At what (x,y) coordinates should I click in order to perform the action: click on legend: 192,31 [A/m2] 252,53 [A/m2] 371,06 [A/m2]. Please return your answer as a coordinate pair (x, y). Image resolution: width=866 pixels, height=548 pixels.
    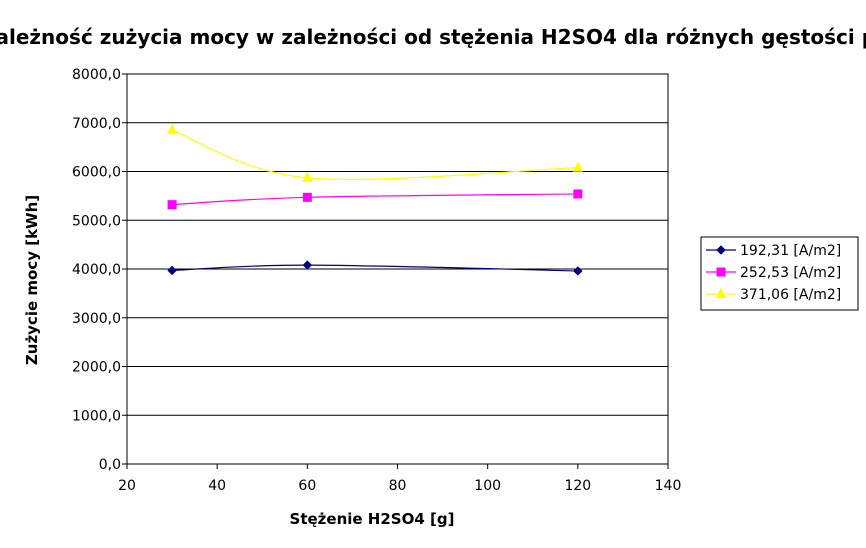
    Looking at the image, I should click on (779, 273).